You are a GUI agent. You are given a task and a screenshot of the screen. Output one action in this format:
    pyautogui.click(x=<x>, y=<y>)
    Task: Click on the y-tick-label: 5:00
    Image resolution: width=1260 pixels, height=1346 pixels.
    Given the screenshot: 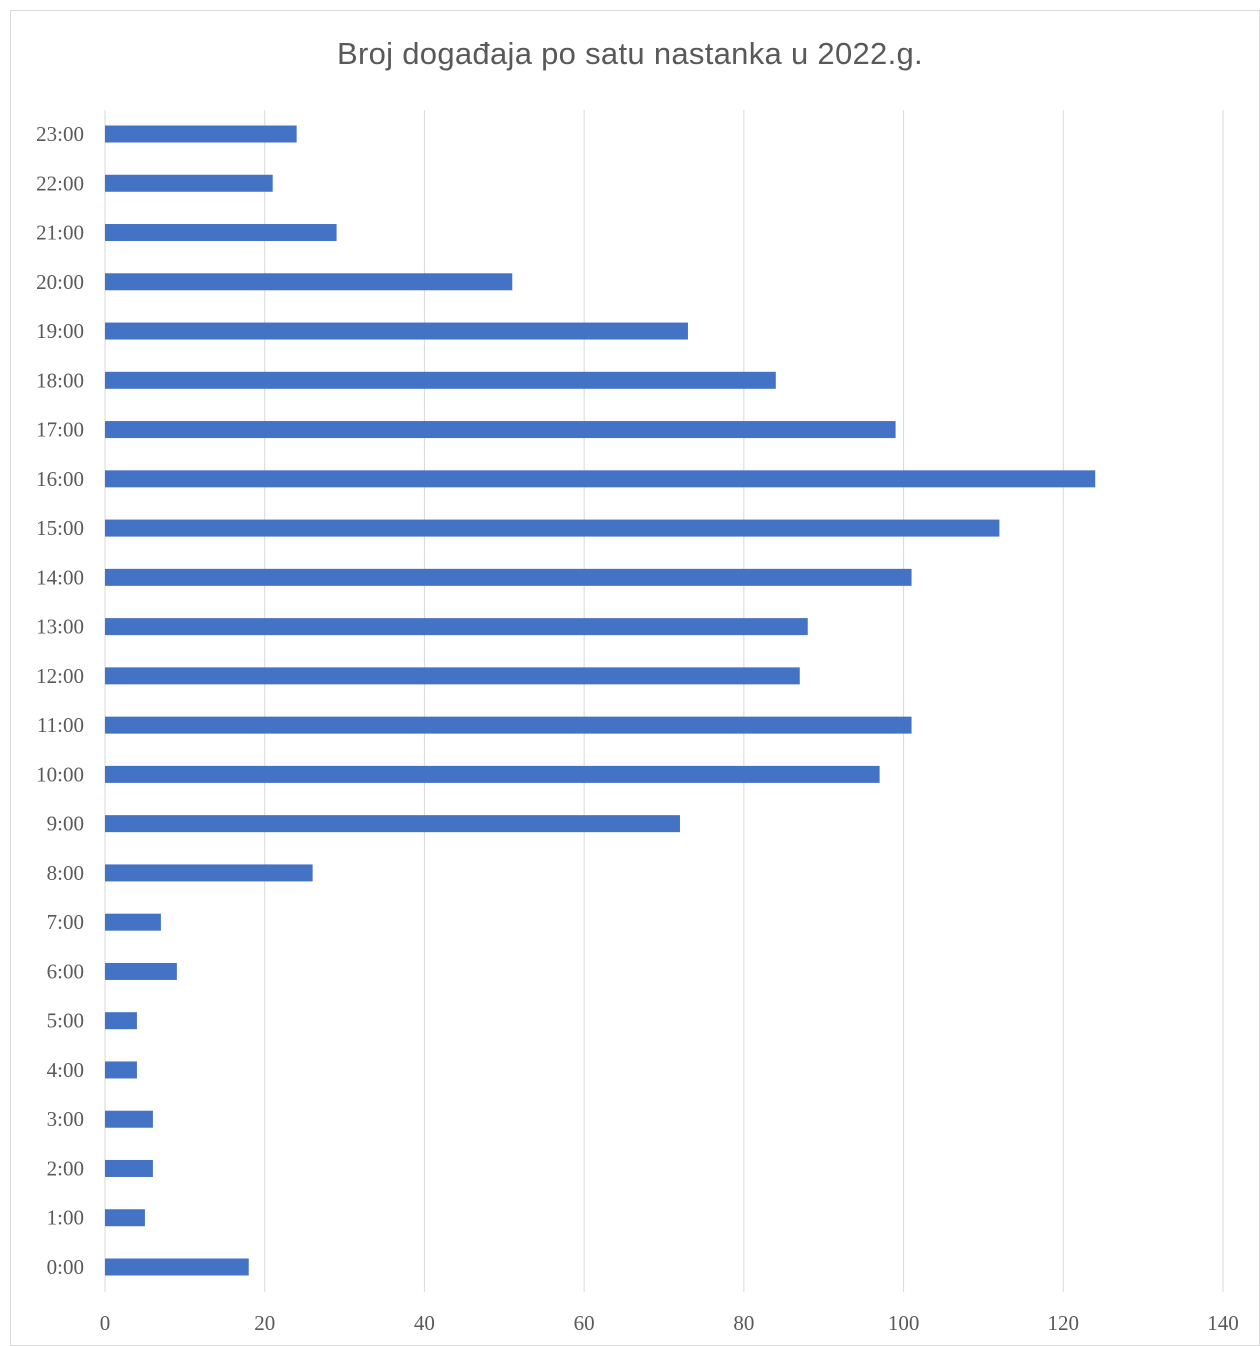 What is the action you would take?
    pyautogui.click(x=65, y=1021)
    